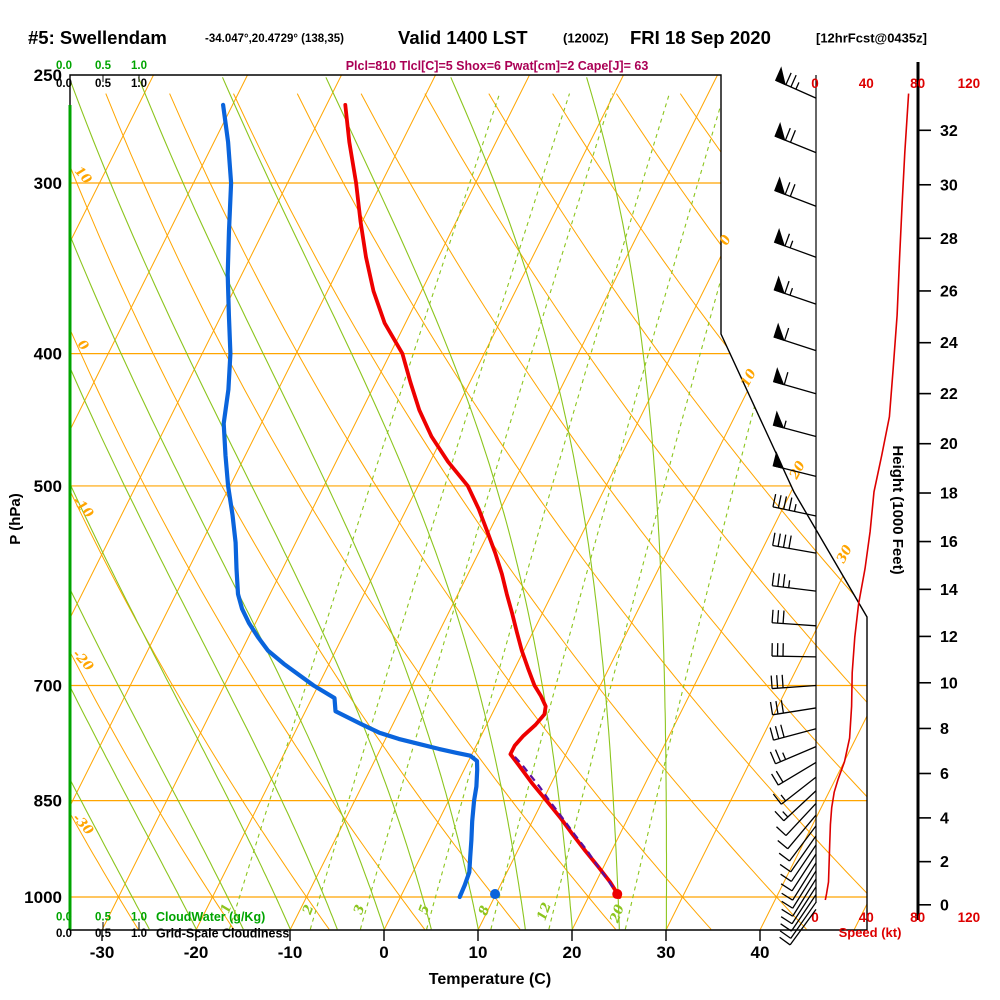 The width and height of the screenshot is (1000, 1000). I want to click on pressure-tick-label: 300, so click(48, 183).